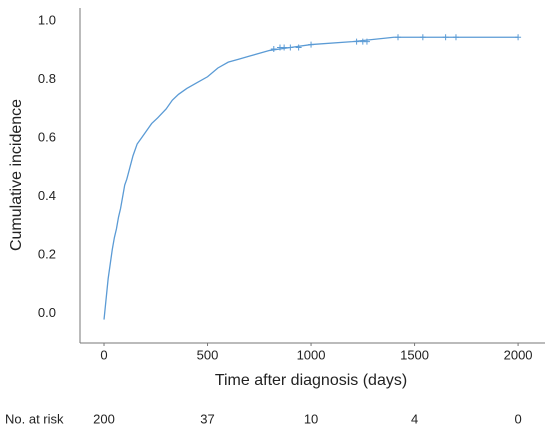 The image size is (550, 428). I want to click on y-axis-title: Cumulative incidence, so click(16, 175).